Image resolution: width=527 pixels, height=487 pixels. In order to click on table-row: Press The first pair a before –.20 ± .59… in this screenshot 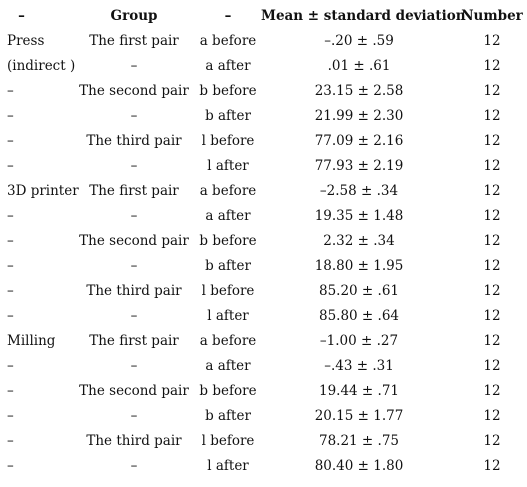, I will do `click(263, 40)`.